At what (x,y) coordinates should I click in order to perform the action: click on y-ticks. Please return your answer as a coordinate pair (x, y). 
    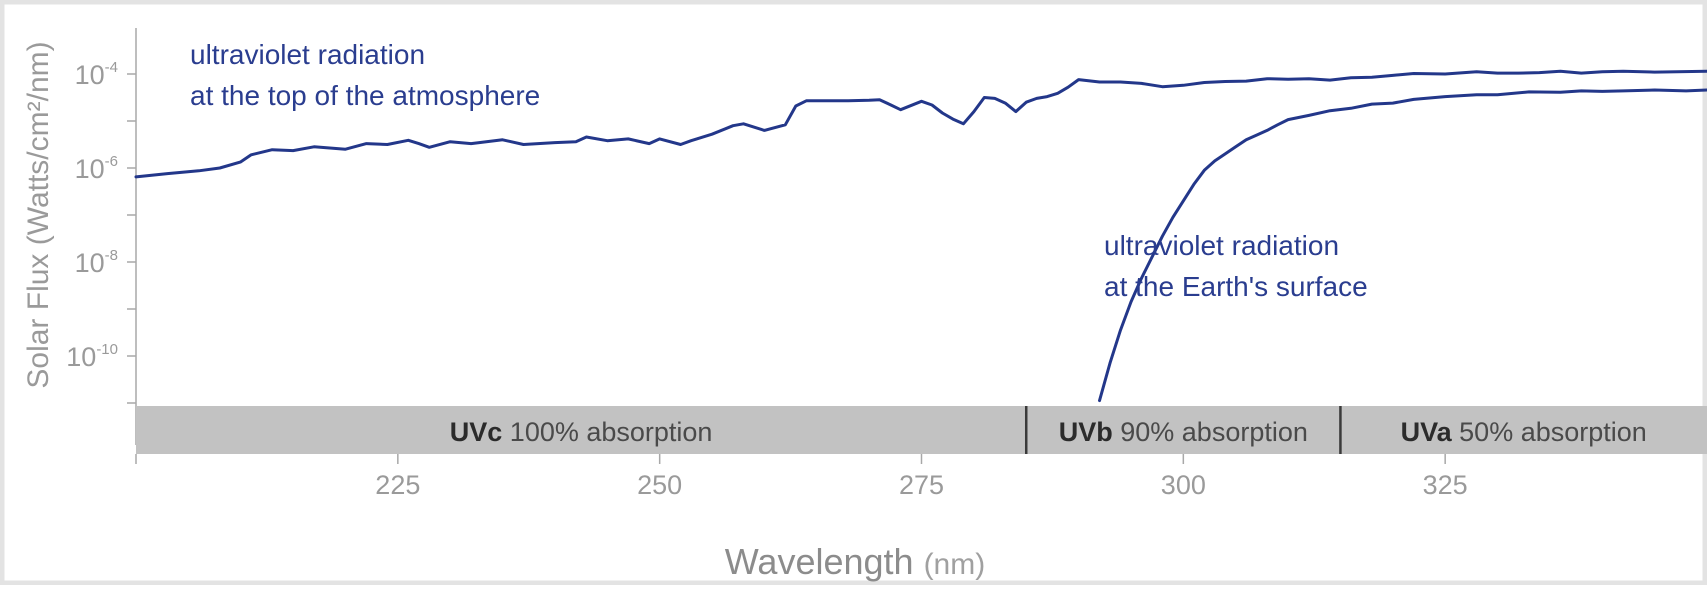
    Looking at the image, I should click on (131, 238).